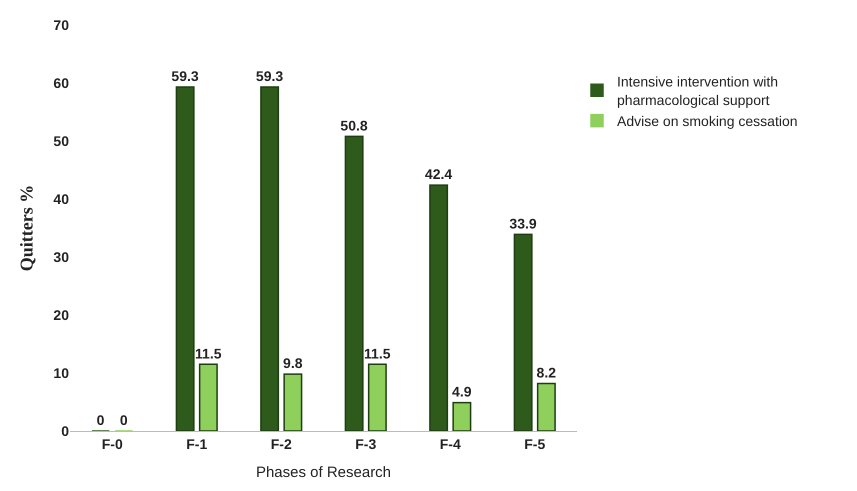 The image size is (857, 491). What do you see at coordinates (293, 363) in the screenshot?
I see `data-label: 9.8` at bounding box center [293, 363].